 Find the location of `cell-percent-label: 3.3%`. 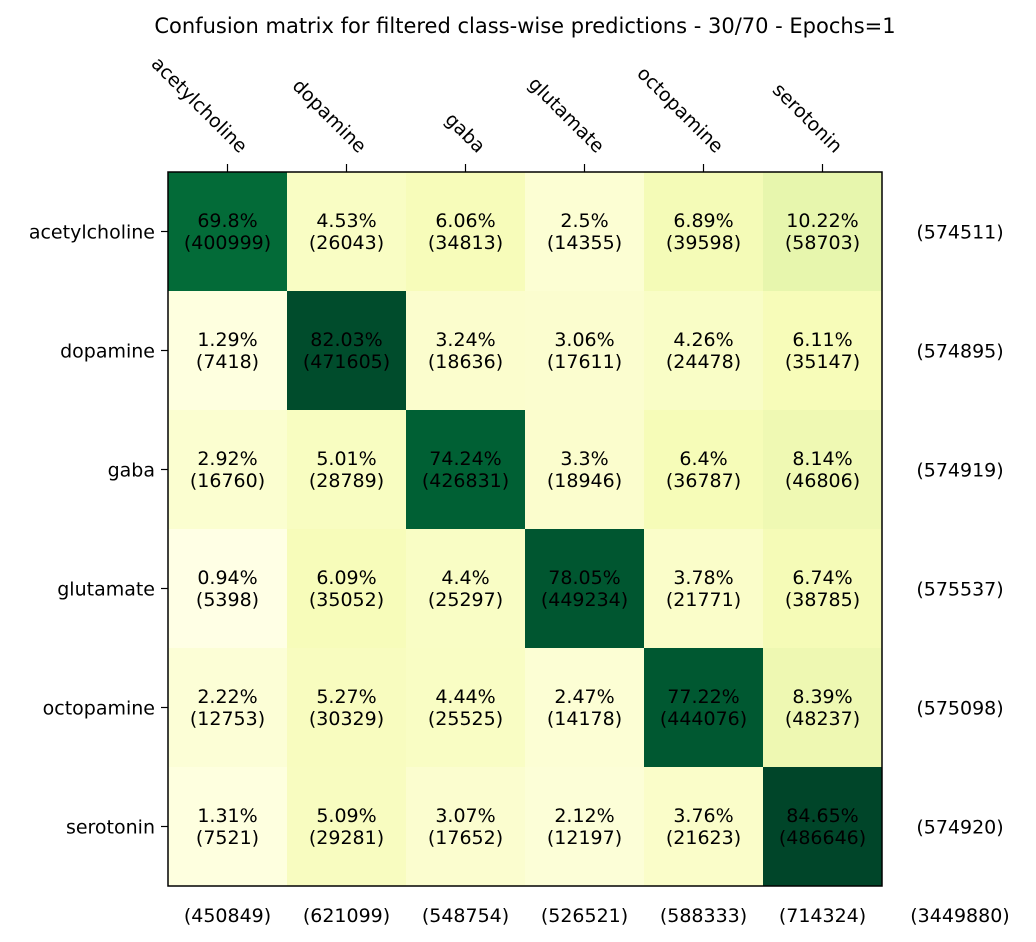

cell-percent-label: 3.3% is located at coordinates (584, 459).